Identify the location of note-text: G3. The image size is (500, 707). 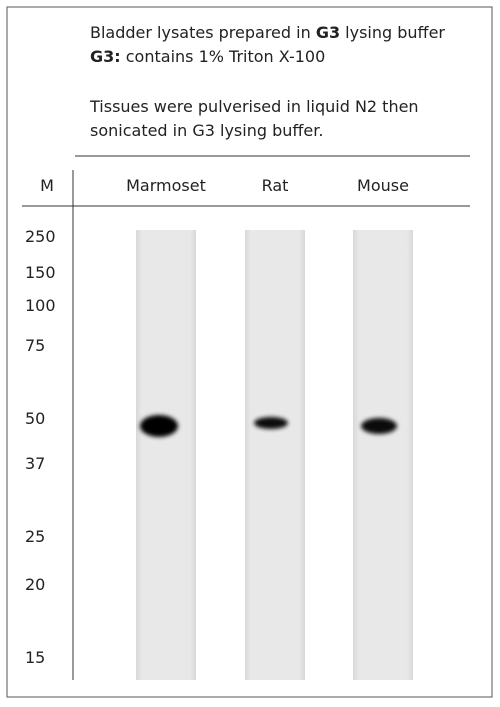
(328, 32).